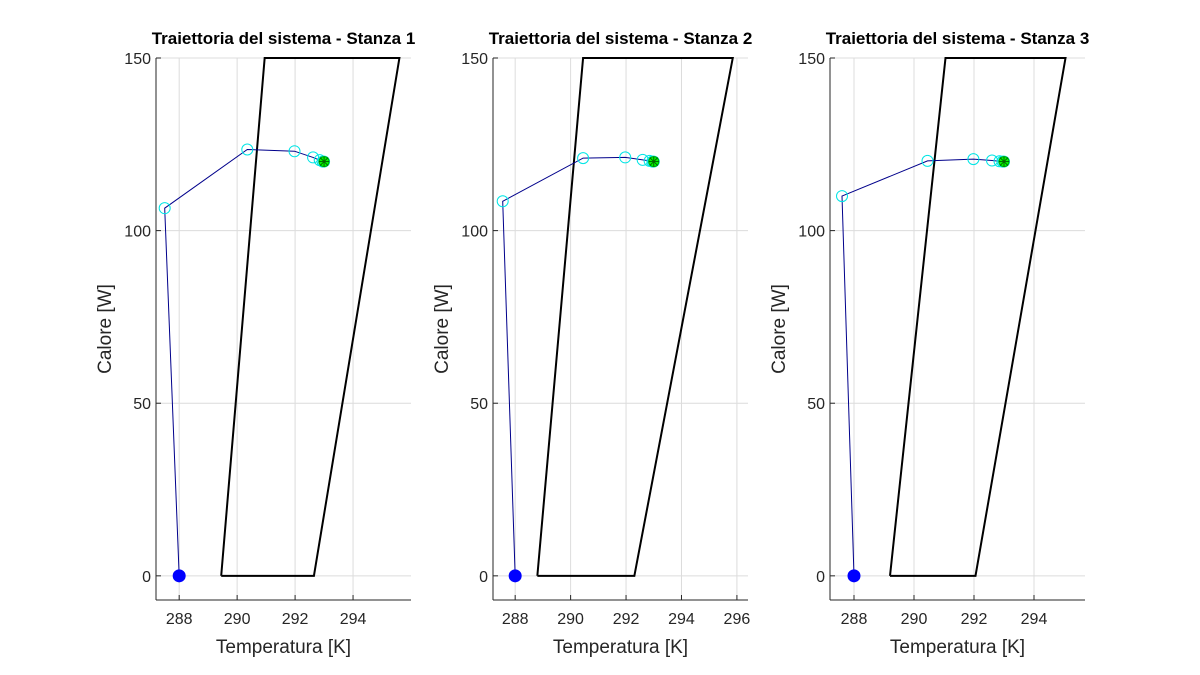 The height and width of the screenshot is (675, 1200). I want to click on chart-title: Traiettoria del sistema - Stanza 1, so click(284, 38).